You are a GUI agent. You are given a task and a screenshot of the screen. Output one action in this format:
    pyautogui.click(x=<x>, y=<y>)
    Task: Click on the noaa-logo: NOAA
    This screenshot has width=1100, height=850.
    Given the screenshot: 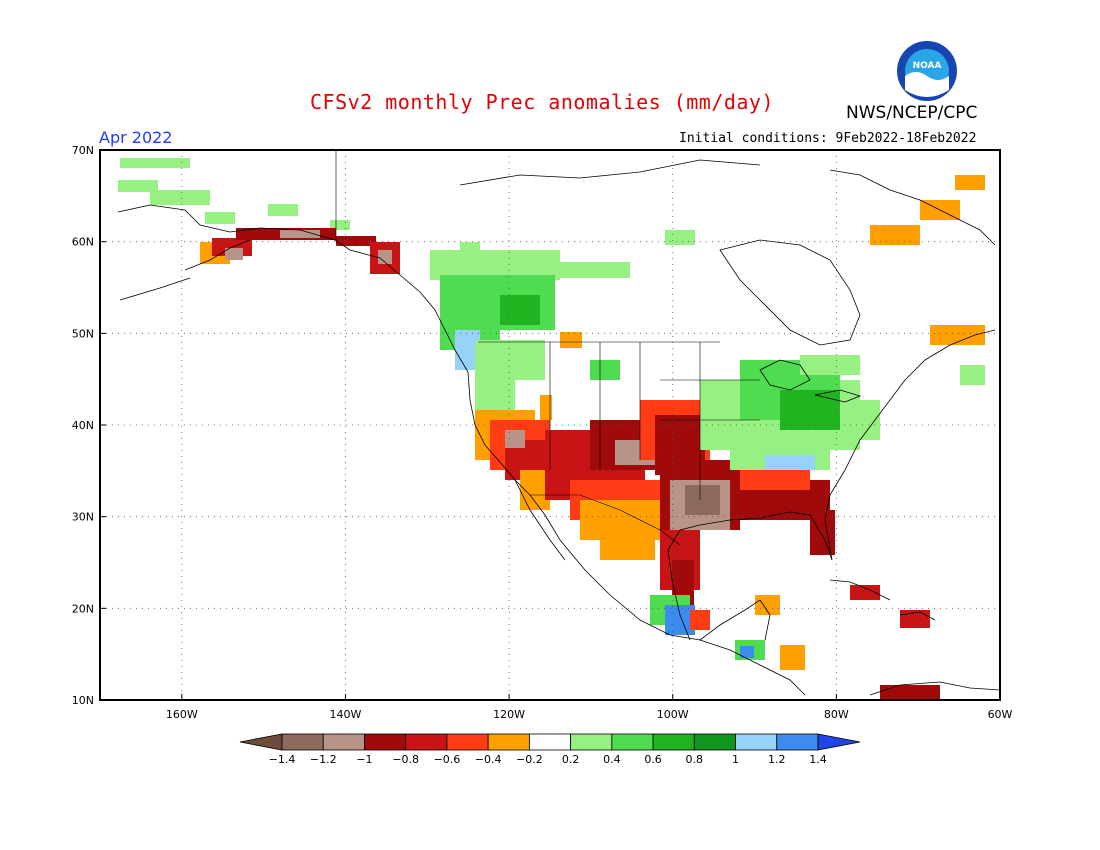 What is the action you would take?
    pyautogui.click(x=927, y=71)
    